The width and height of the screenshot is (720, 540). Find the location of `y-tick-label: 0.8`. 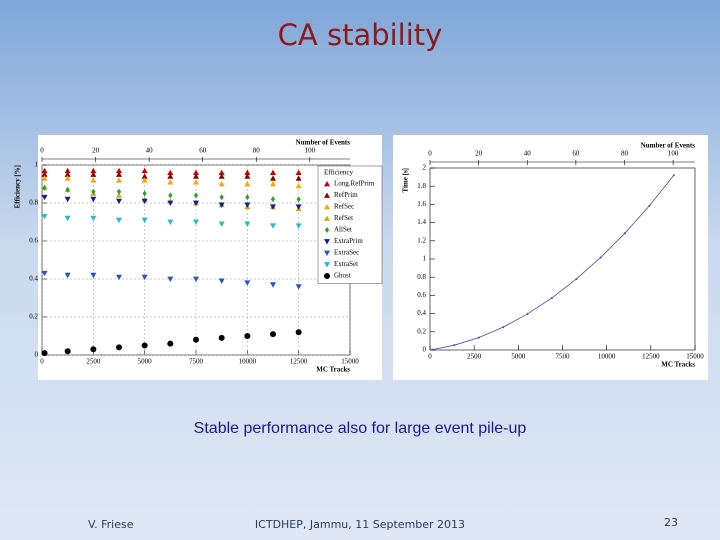

y-tick-label: 0.8 is located at coordinates (33, 203).